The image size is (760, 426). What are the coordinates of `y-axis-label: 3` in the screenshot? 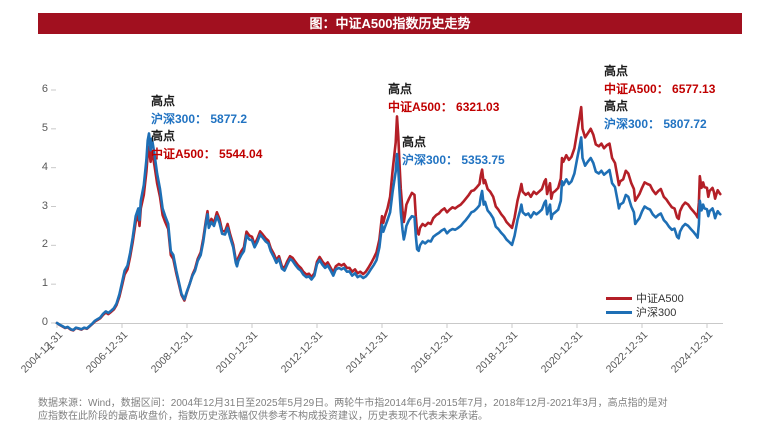 It's located at (44, 205).